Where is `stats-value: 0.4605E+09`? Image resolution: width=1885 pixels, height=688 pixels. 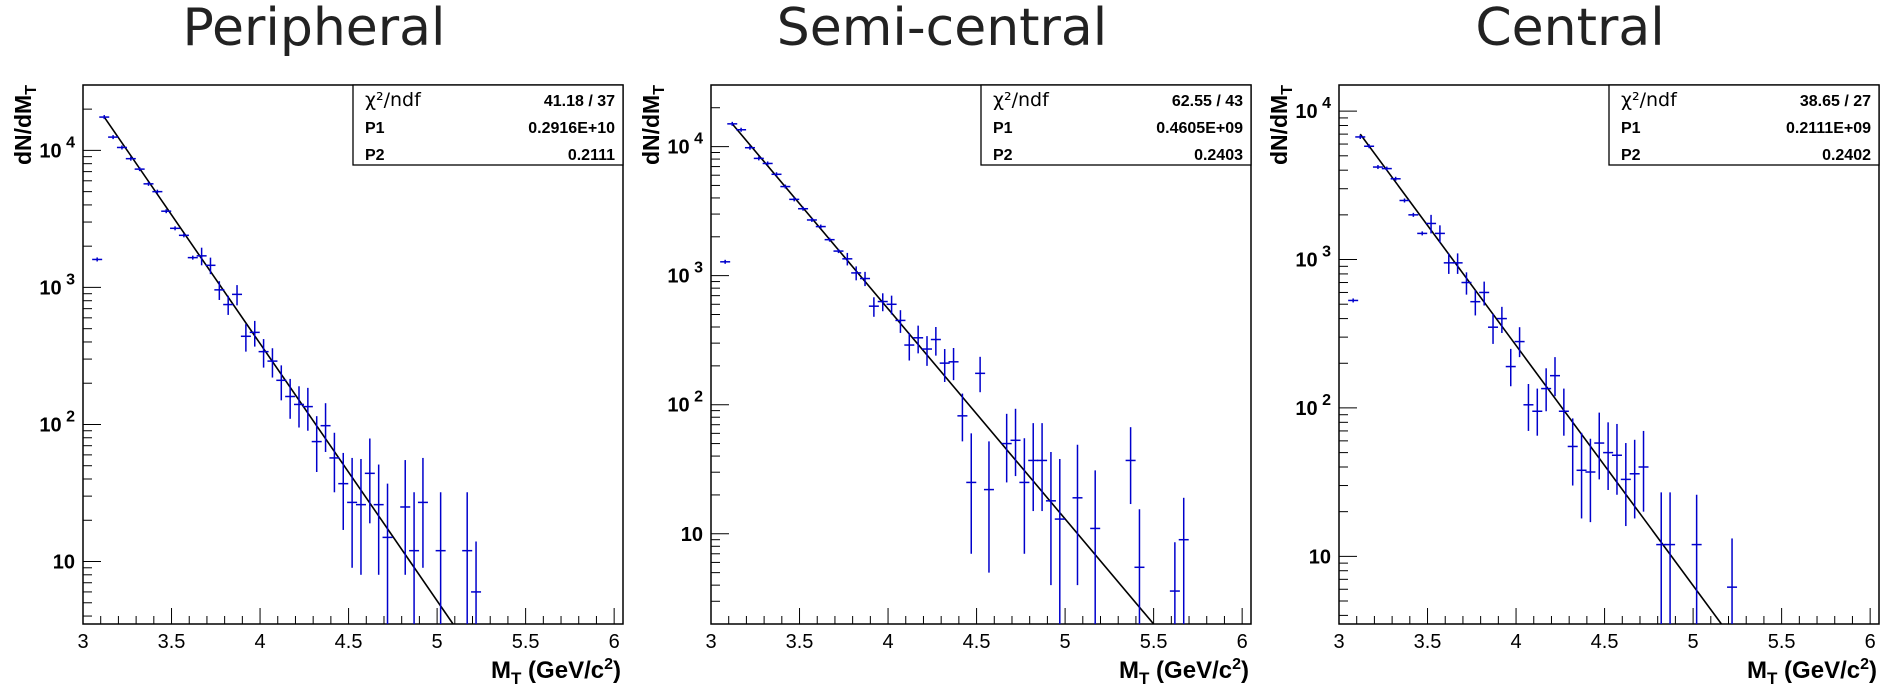
stats-value: 0.4605E+09 is located at coordinates (1199, 128).